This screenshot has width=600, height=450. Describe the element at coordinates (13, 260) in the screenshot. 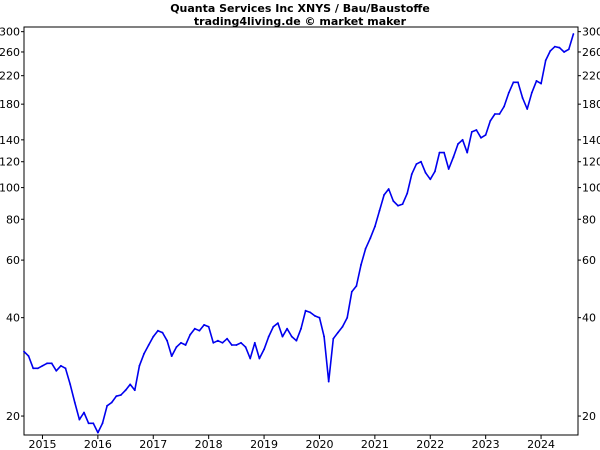

I see `y-tick-label-left: 60` at that location.